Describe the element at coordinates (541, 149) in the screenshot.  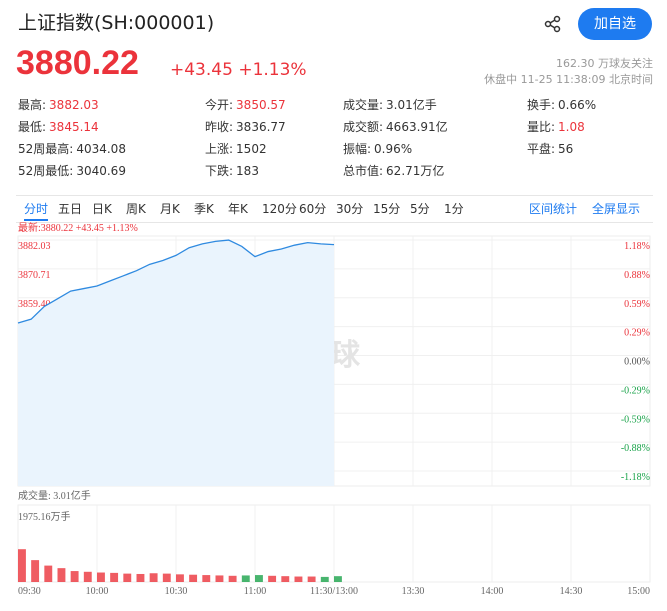
I see `stat-label: 平盘:` at that location.